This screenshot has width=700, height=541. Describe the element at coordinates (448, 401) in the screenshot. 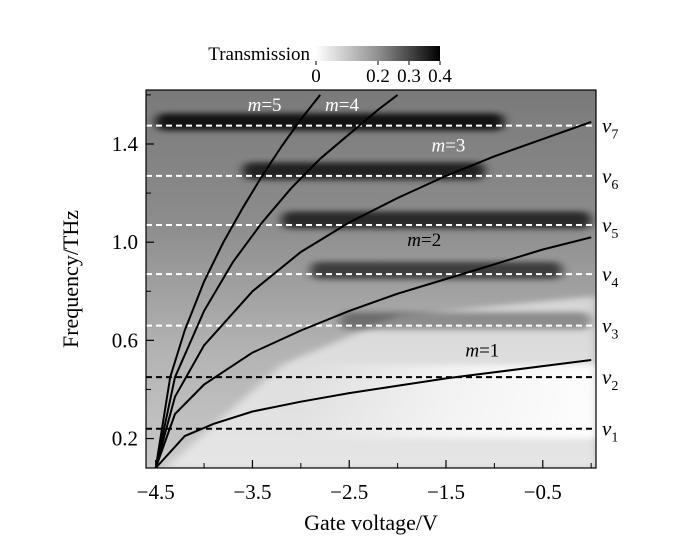

I see `light-gradient-overlay` at that location.